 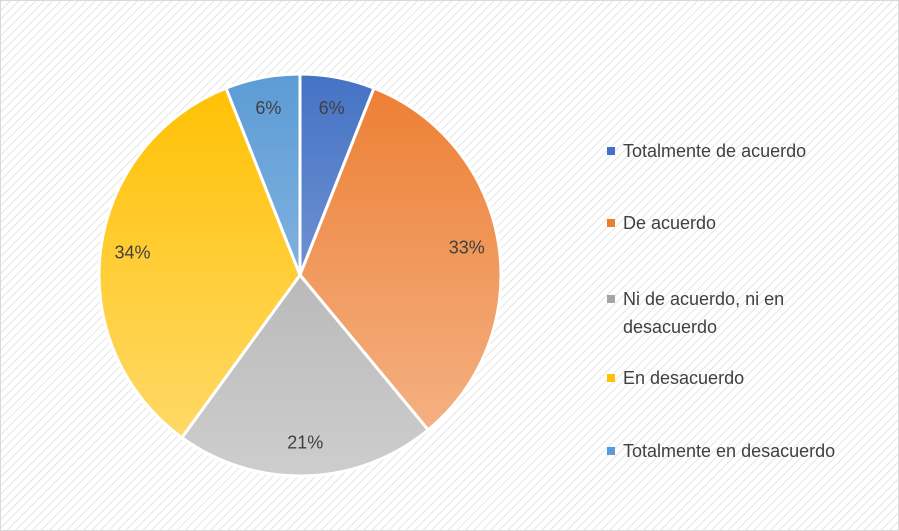 I want to click on legend-label: De acuerdo, so click(x=670, y=223).